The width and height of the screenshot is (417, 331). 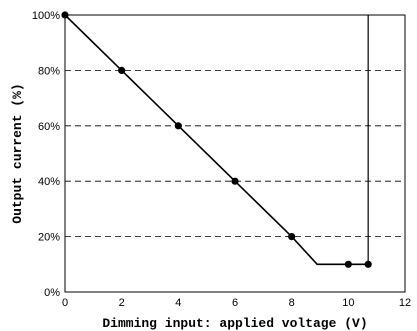 What do you see at coordinates (348, 303) in the screenshot?
I see `x-tick-label: 10` at bounding box center [348, 303].